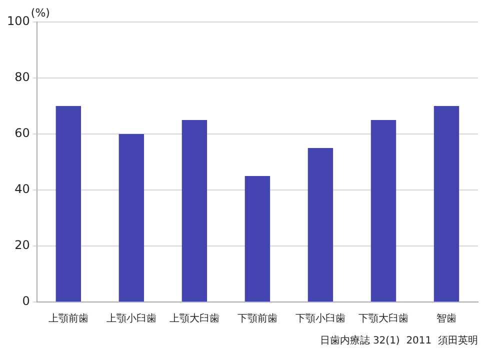  Describe the element at coordinates (40, 13) in the screenshot. I see `y-axis-title: (%)` at that location.